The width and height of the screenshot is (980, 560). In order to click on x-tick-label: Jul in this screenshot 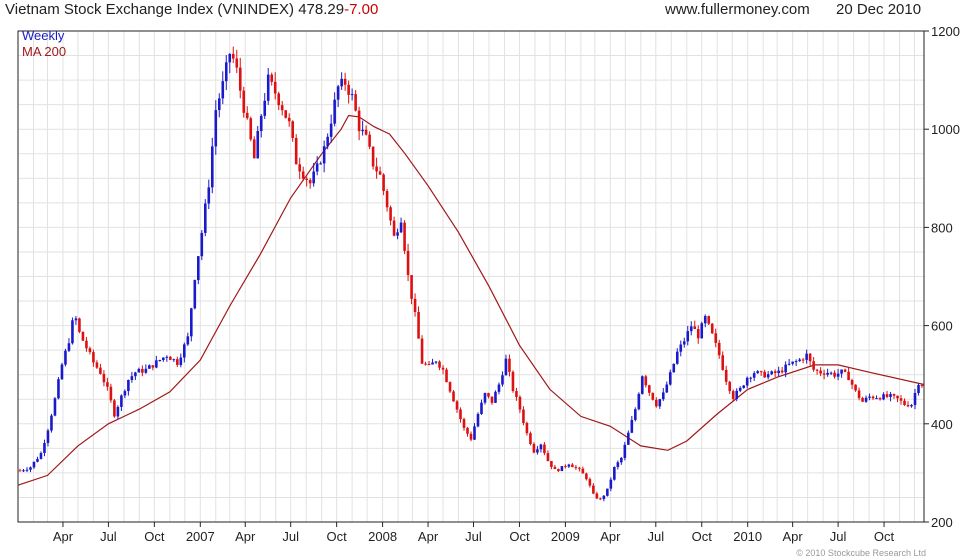, I will do `click(473, 536)`.